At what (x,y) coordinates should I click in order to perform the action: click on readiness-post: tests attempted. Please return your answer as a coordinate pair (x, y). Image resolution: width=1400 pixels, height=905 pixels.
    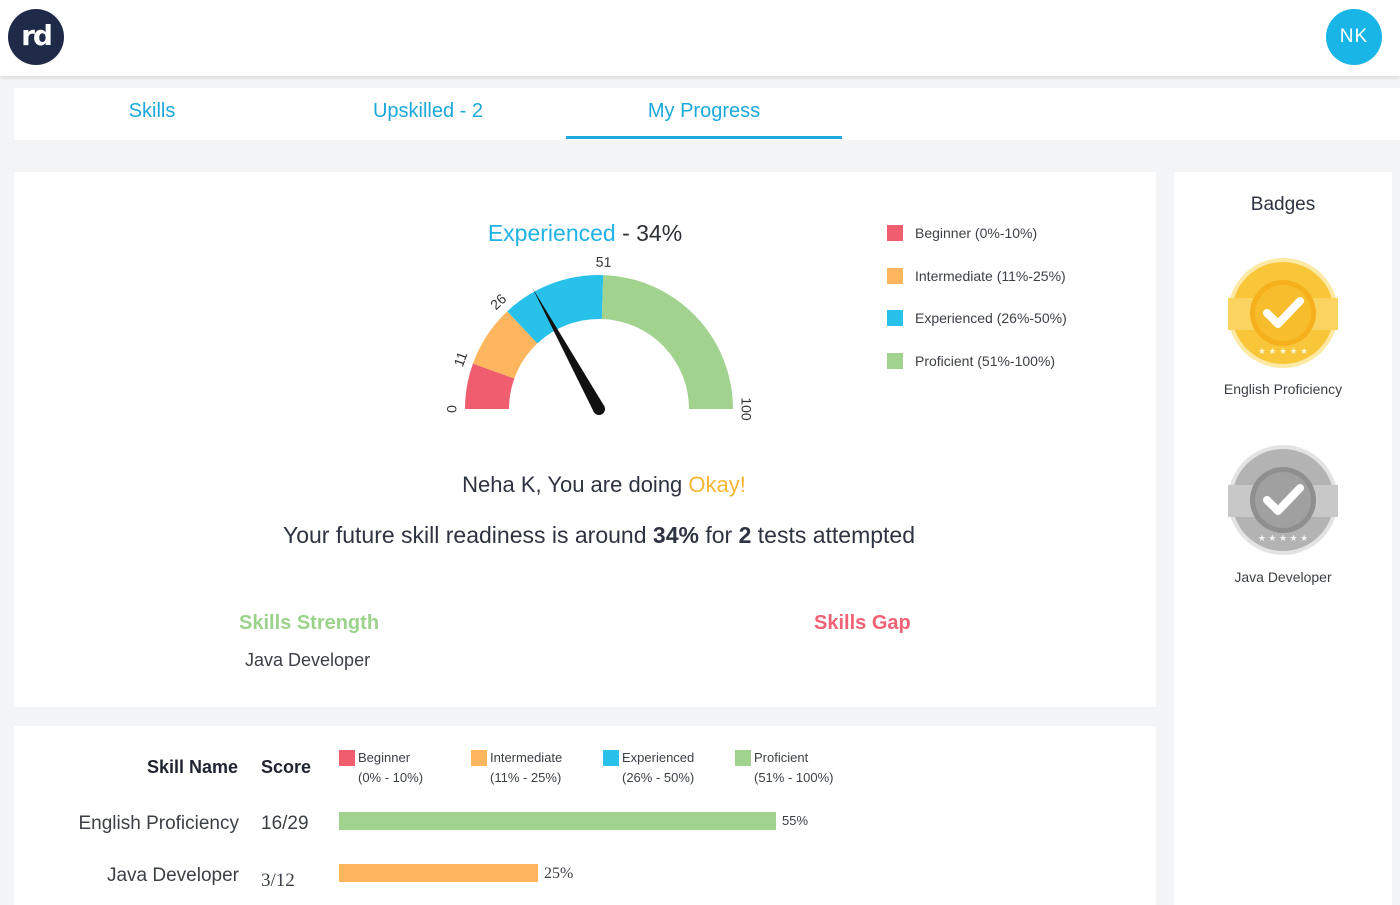
    Looking at the image, I should click on (833, 535).